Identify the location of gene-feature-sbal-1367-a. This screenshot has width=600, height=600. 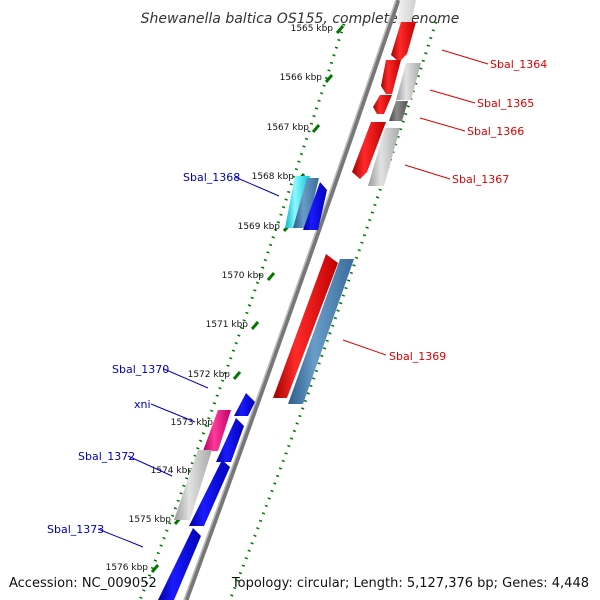
(369, 150).